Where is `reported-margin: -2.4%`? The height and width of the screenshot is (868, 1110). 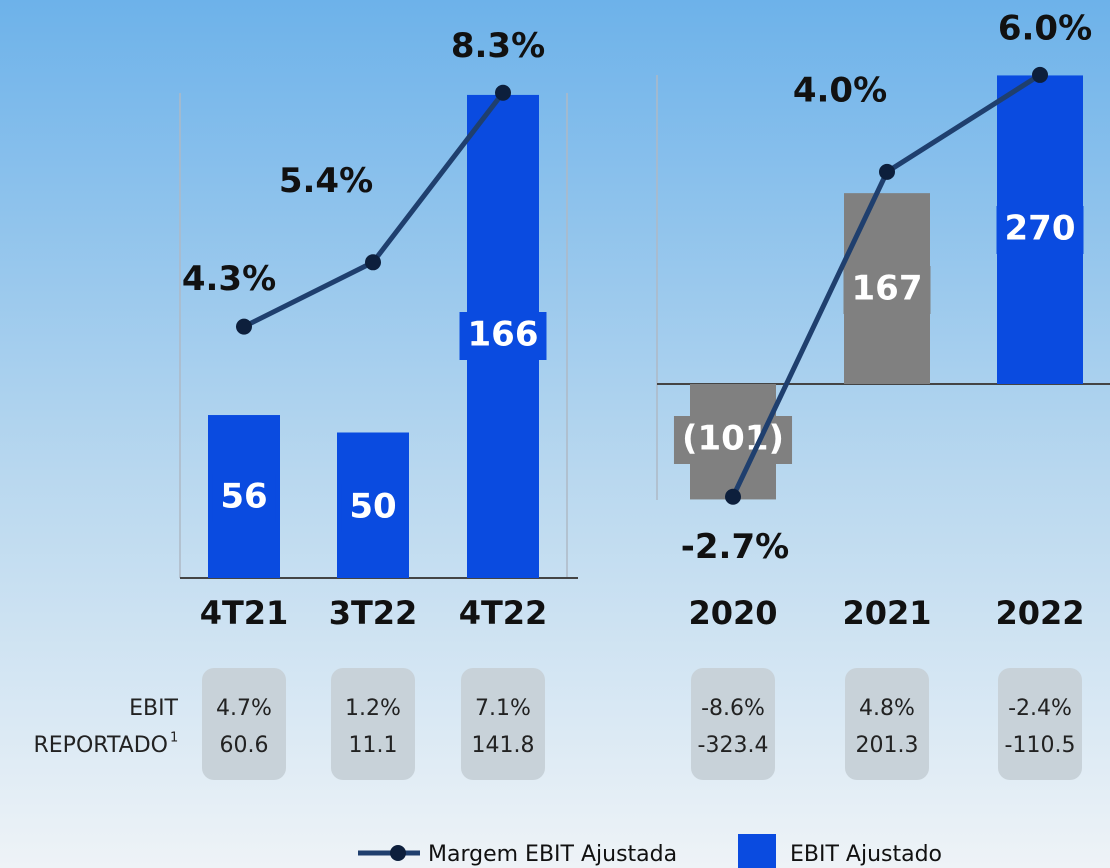 reported-margin: -2.4% is located at coordinates (1040, 708).